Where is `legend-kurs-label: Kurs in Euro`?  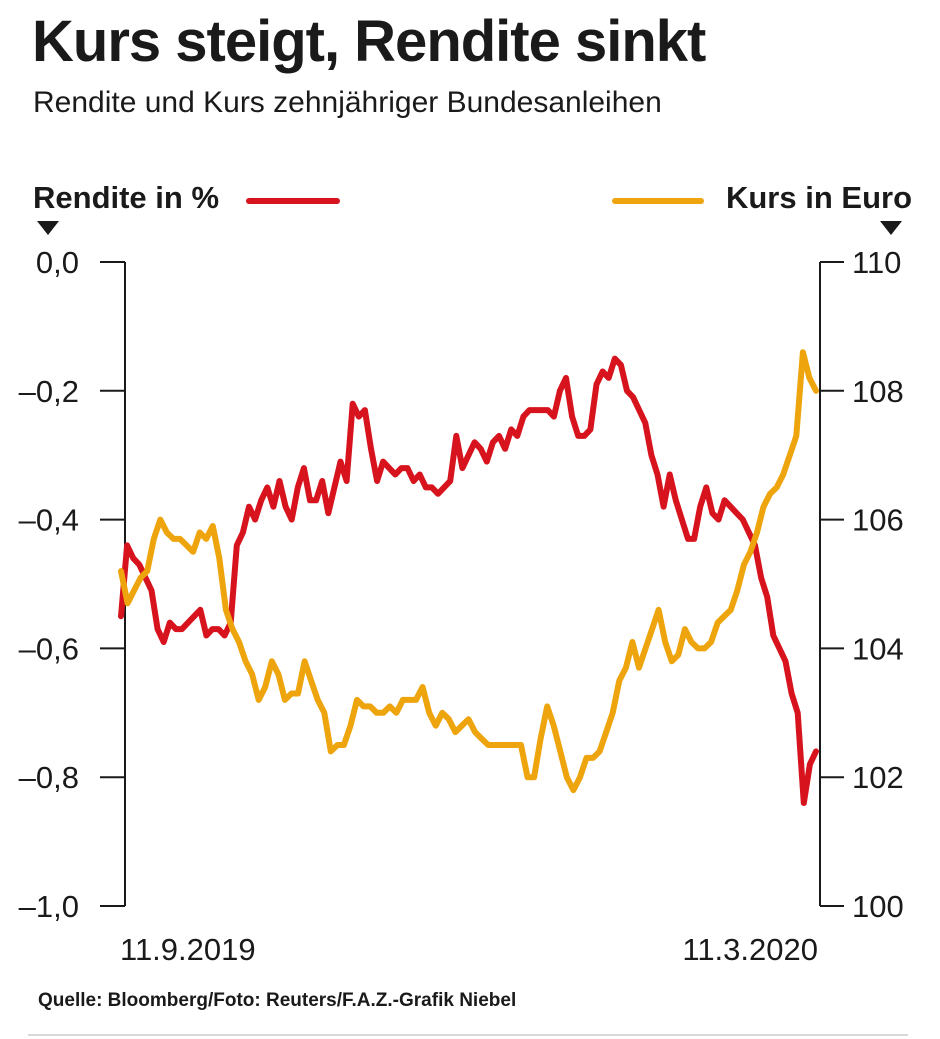 legend-kurs-label: Kurs in Euro is located at coordinates (818, 197).